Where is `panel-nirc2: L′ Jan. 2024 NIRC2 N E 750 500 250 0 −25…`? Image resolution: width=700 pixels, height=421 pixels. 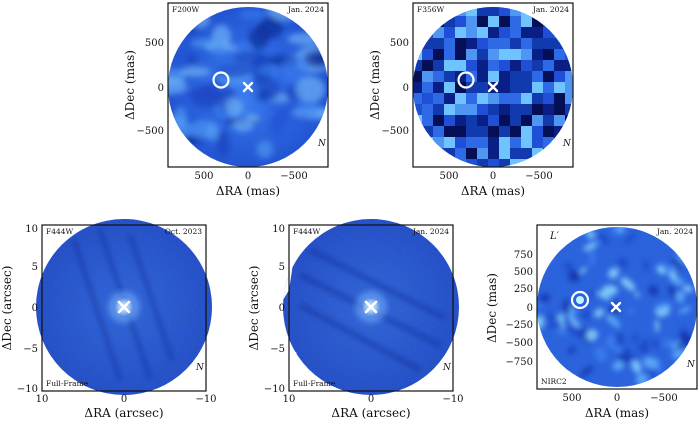
panel-nirc2: L′ Jan. 2024 NIRC2 N E 750 500 250 0 −25… is located at coordinates (591, 322).